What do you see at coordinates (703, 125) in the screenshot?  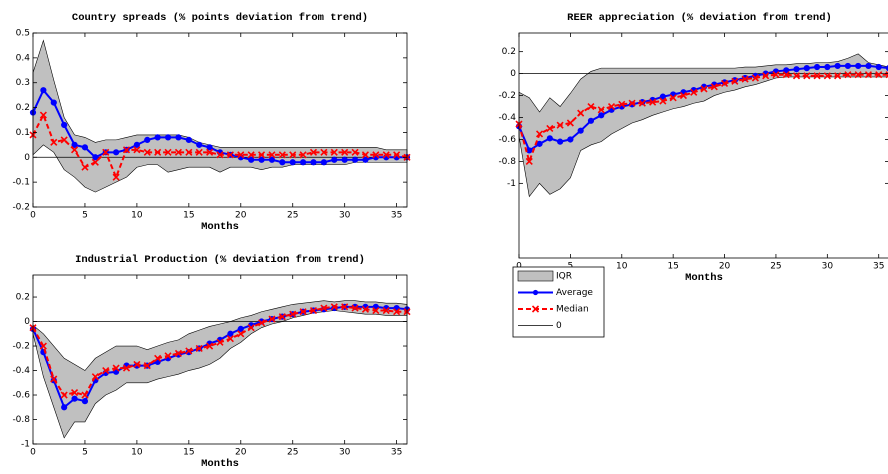 I see `iqr-band` at bounding box center [703, 125].